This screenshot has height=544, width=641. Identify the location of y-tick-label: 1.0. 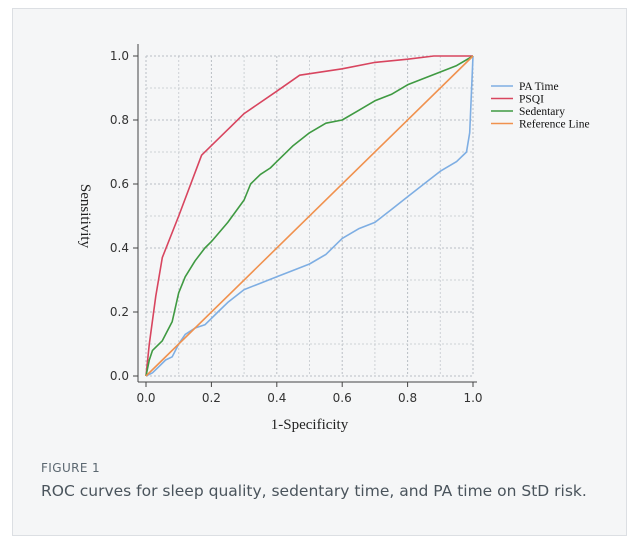
(119, 56).